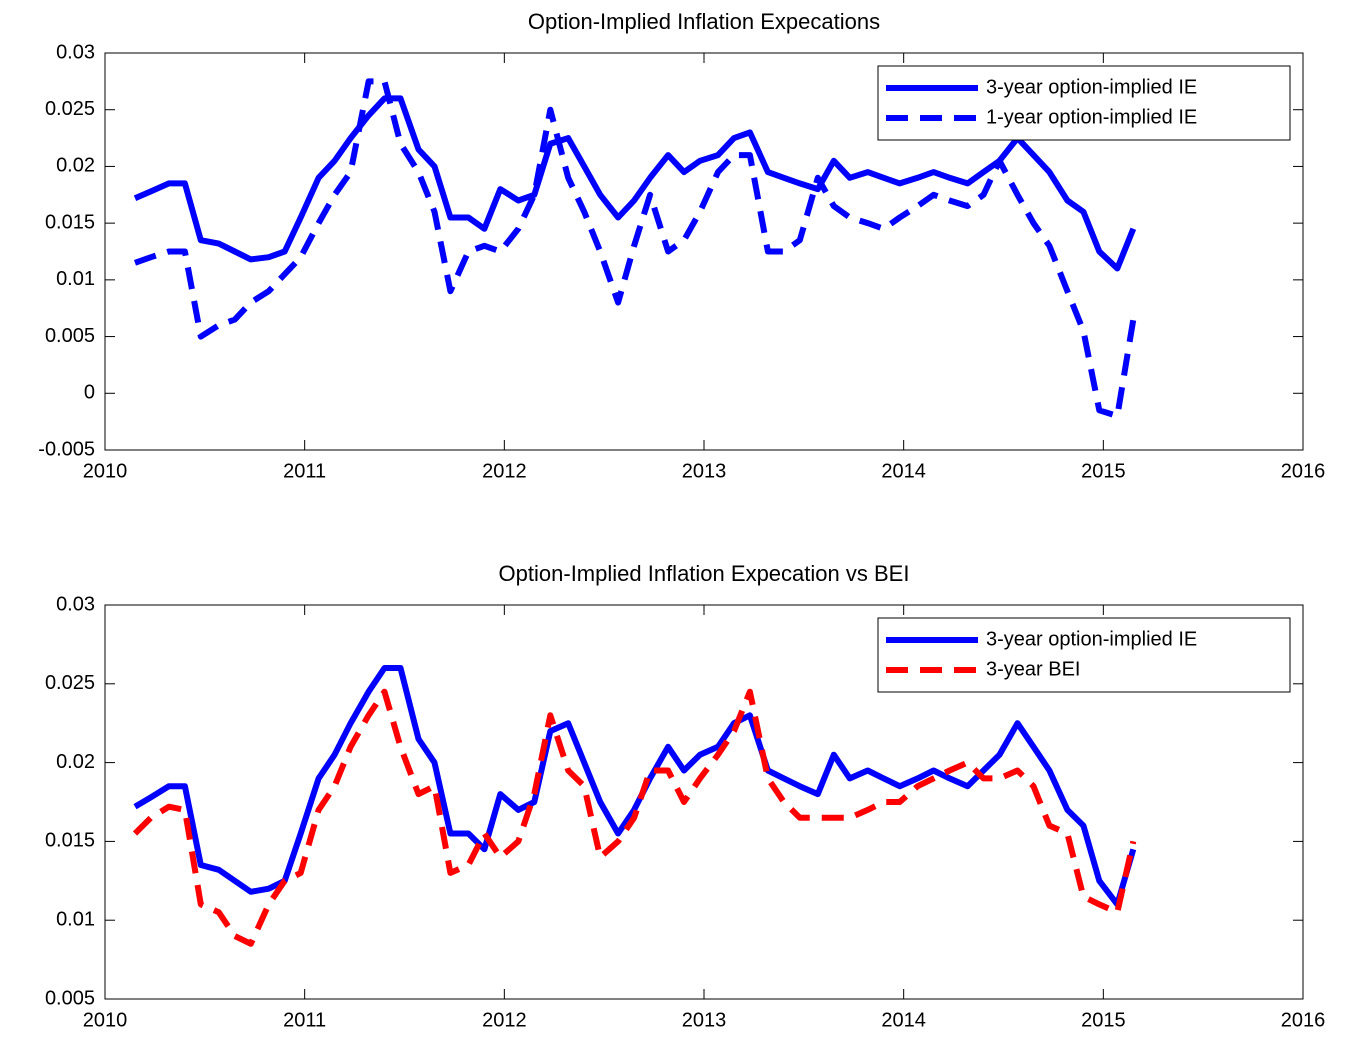 This screenshot has height=1038, width=1350. Describe the element at coordinates (89, 393) in the screenshot. I see `y-tick-label: 0` at that location.